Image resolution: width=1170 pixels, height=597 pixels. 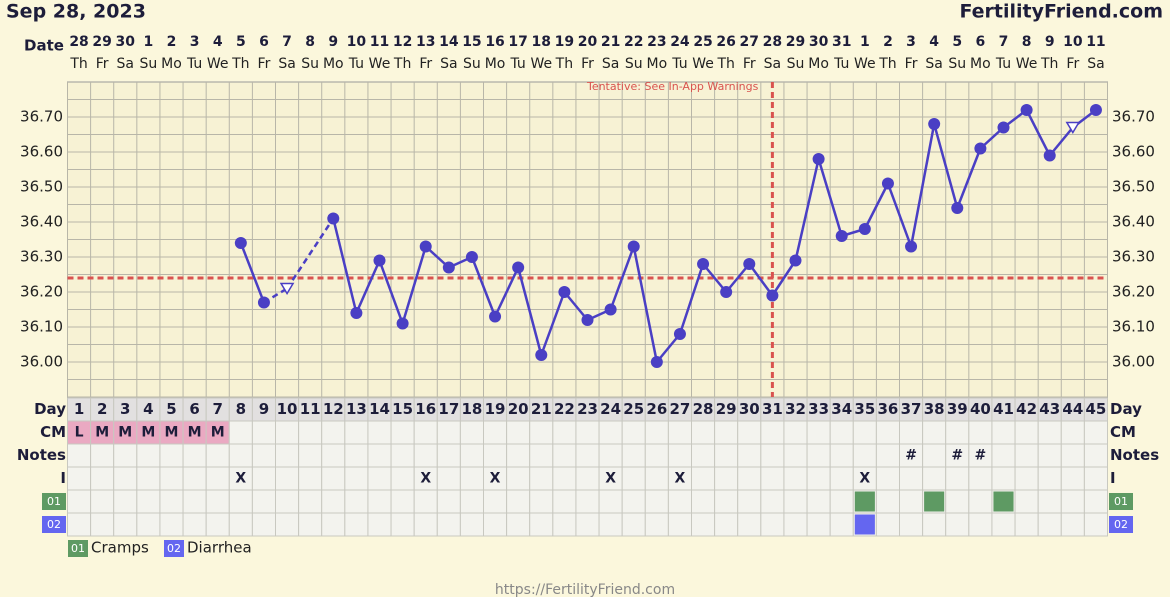 I want to click on date-label: 26, so click(x=725, y=42).